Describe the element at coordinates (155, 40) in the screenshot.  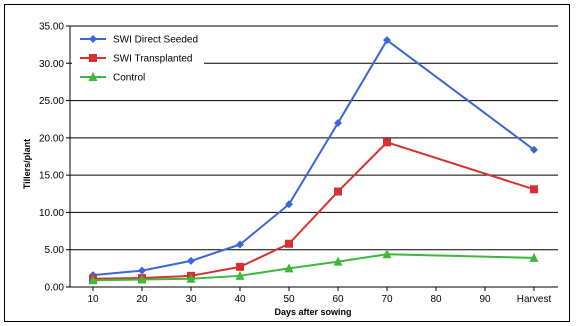
I see `legend-label: SWI Direct Seeded` at that location.